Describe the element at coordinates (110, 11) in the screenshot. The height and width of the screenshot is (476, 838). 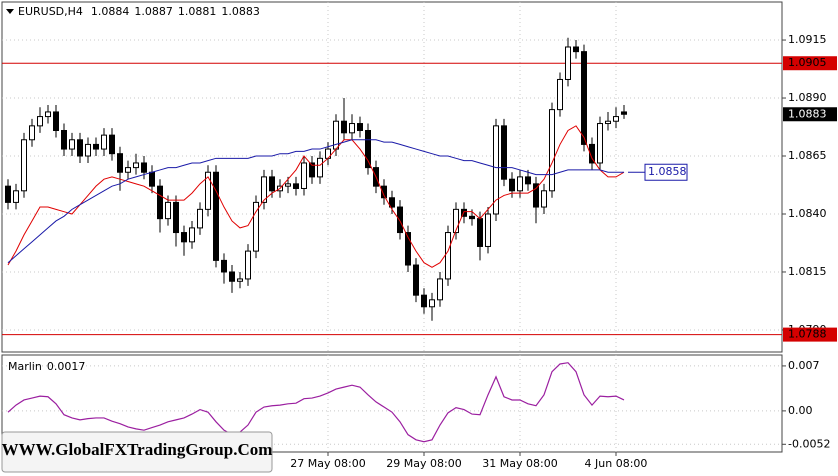
I see `header-open: 1.0884` at that location.